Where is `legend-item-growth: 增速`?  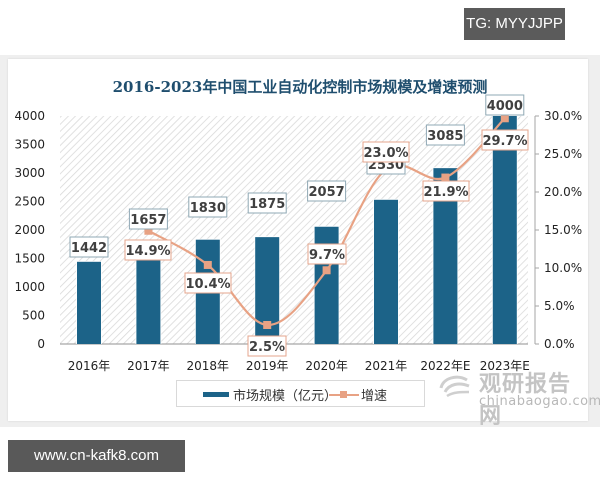
legend-item-growth: 增速 is located at coordinates (358, 394).